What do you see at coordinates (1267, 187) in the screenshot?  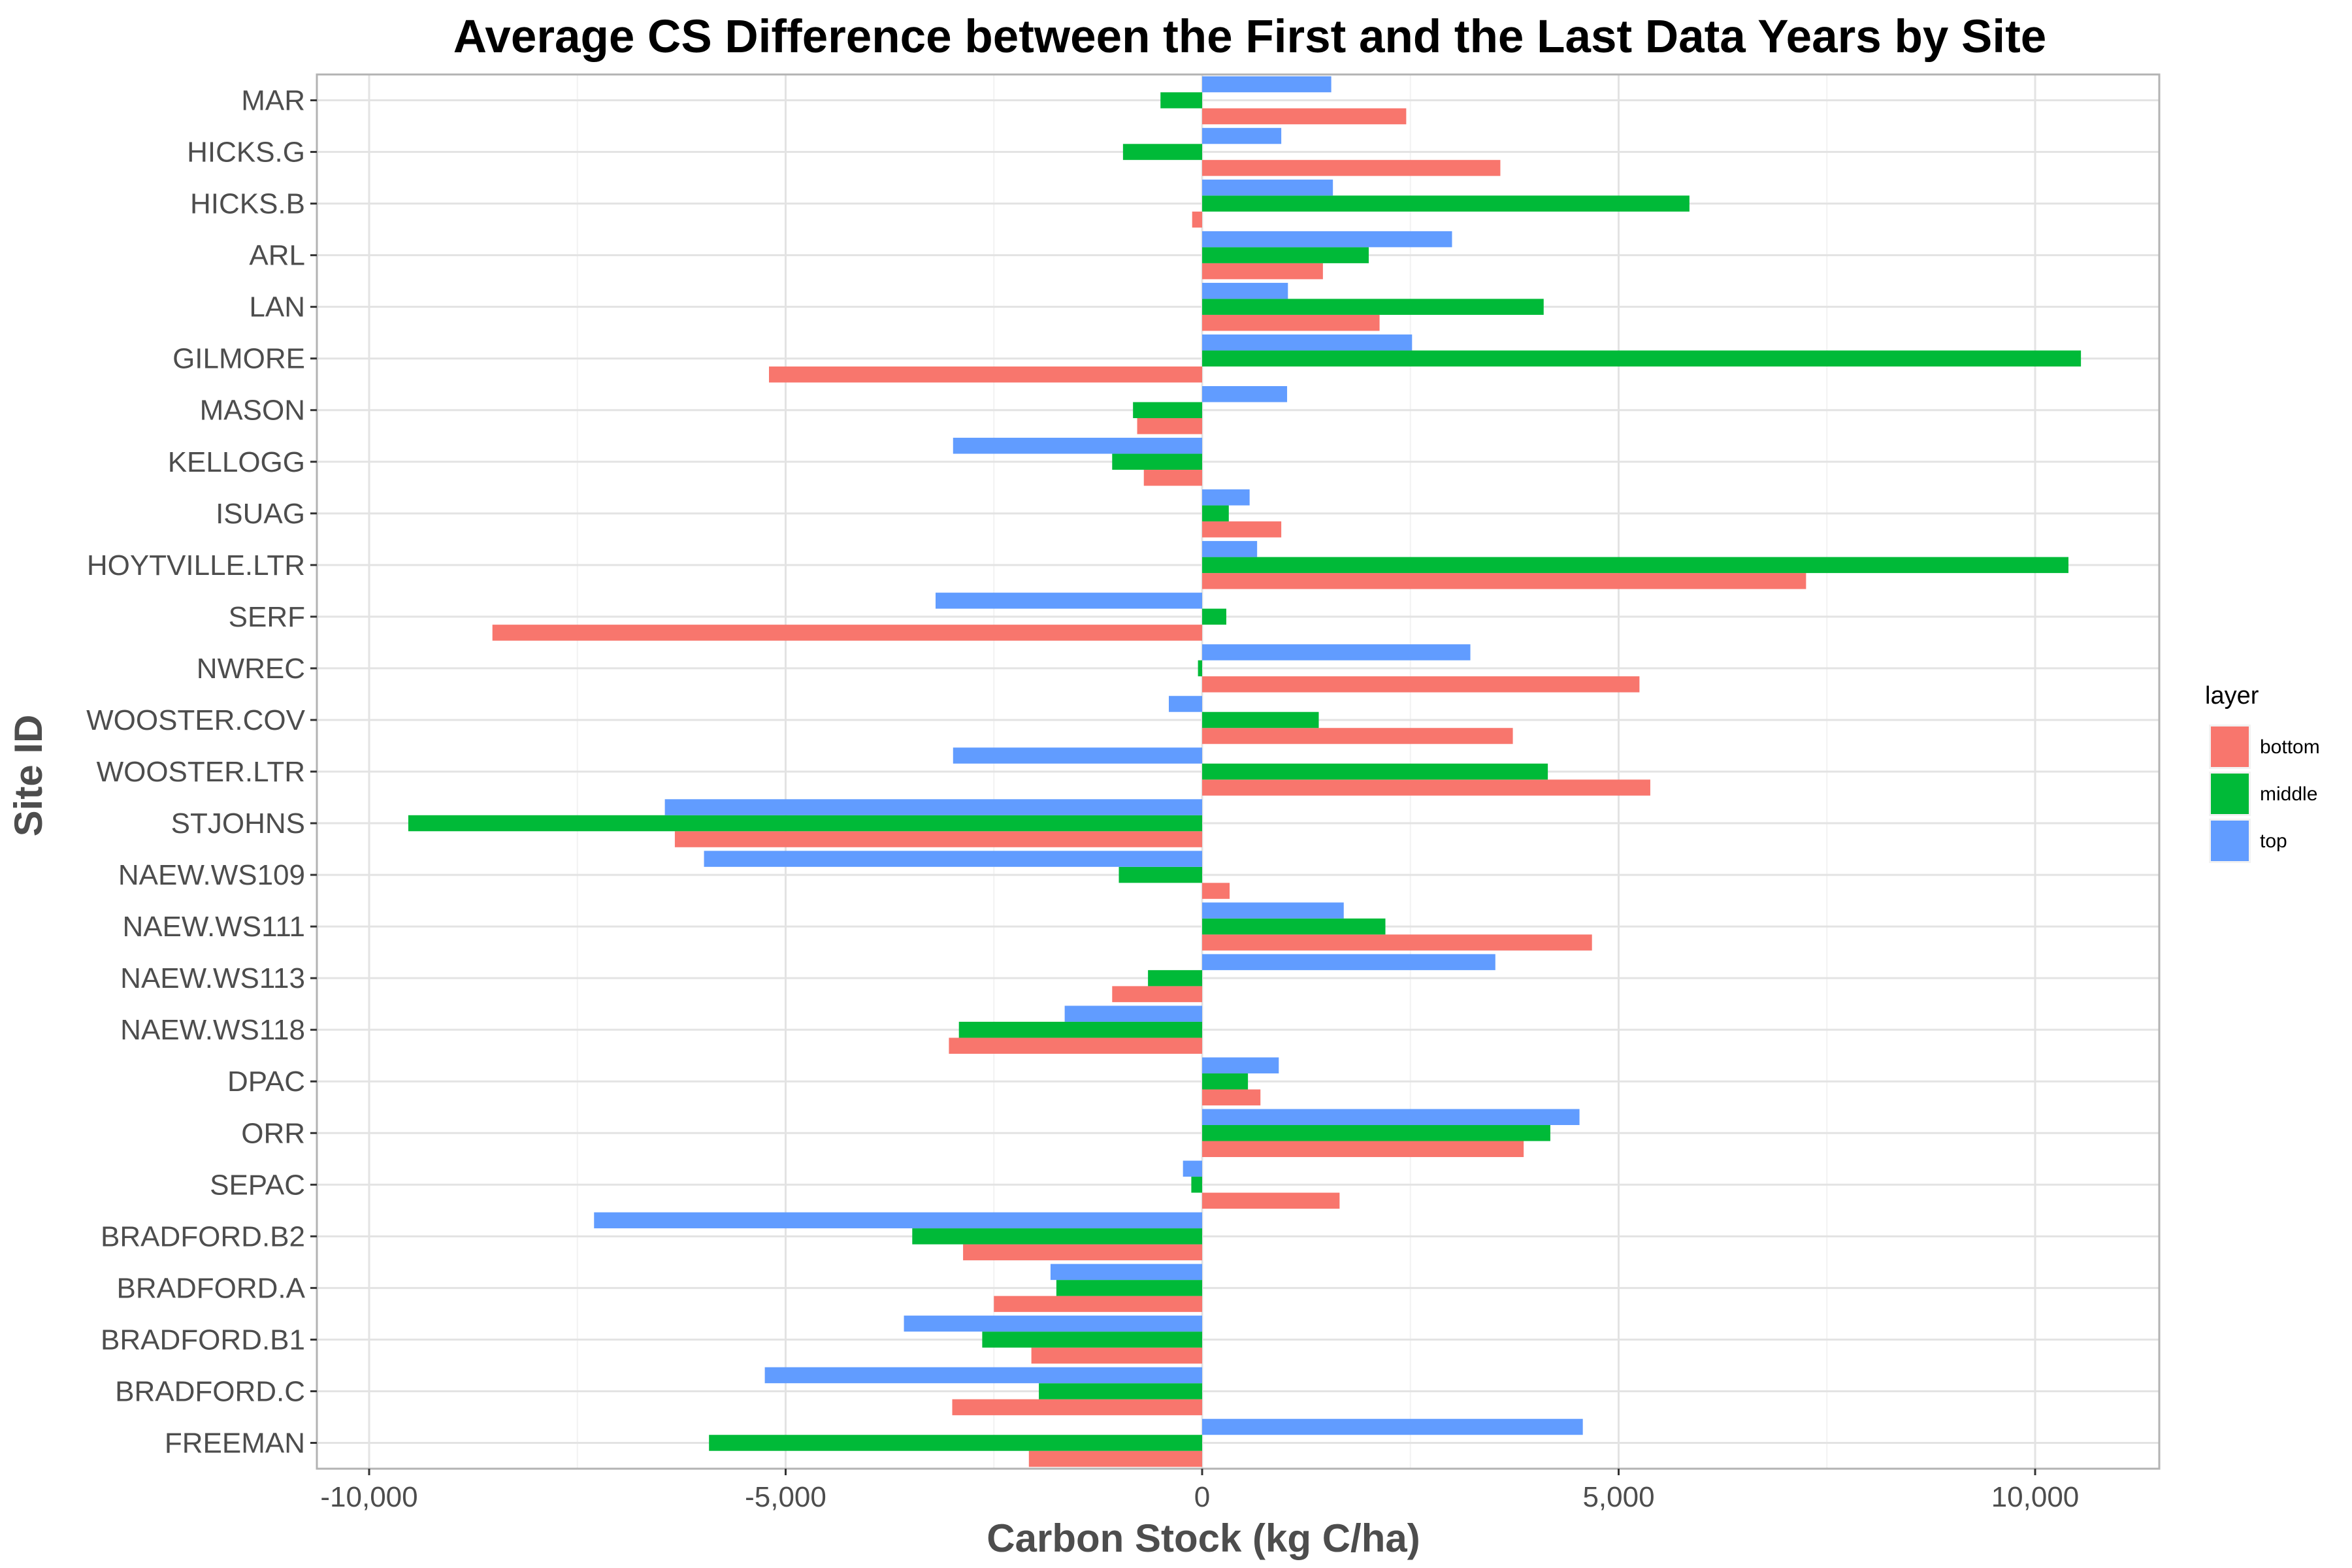 I see `bar-top-hicks-b` at bounding box center [1267, 187].